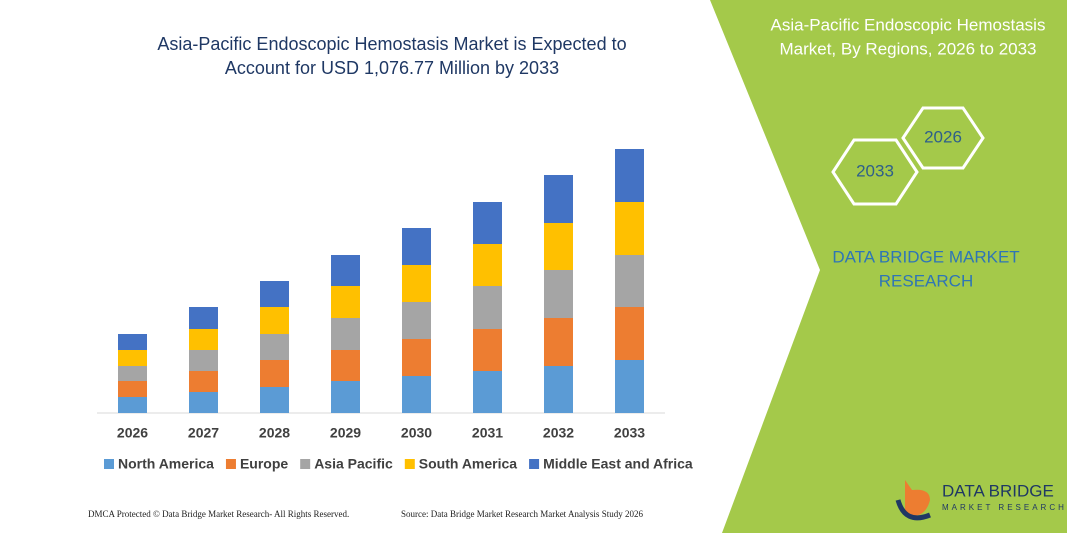 This screenshot has width=1067, height=533. What do you see at coordinates (618, 464) in the screenshot?
I see `legend-label: Middle East and Africa` at bounding box center [618, 464].